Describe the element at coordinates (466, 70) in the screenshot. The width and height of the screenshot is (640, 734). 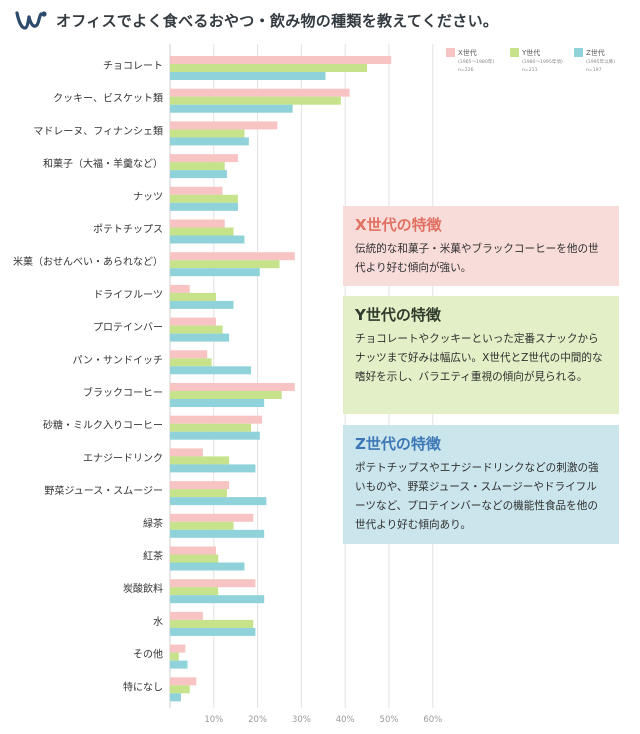
I see `legend-n-x: n=226` at that location.